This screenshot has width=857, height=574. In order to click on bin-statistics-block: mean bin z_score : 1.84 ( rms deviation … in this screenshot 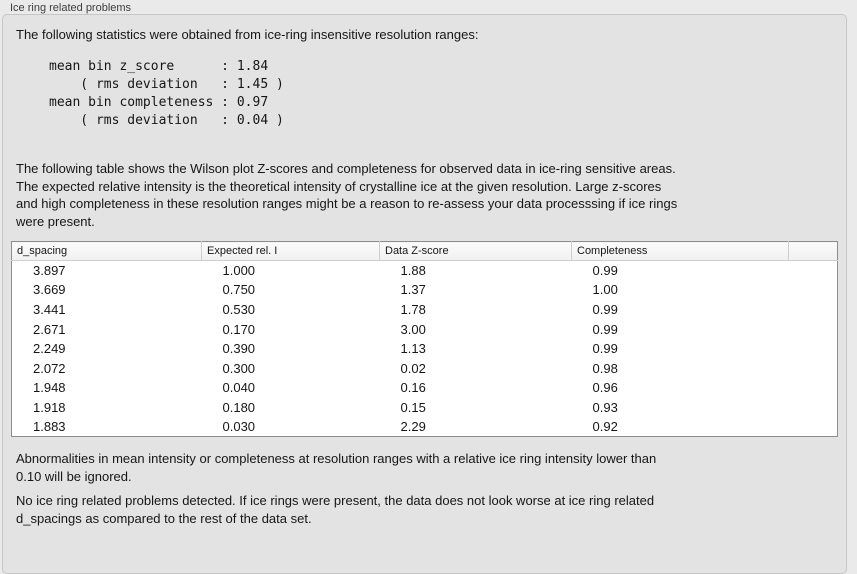, I will do `click(166, 93)`.